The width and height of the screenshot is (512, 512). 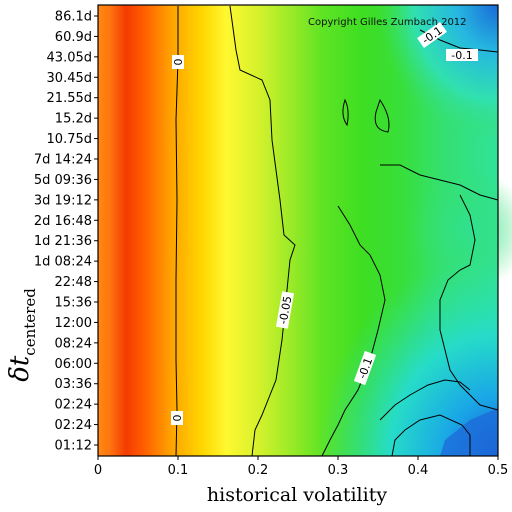 I want to click on heatmap-blue-corner-patch, so click(x=469, y=432).